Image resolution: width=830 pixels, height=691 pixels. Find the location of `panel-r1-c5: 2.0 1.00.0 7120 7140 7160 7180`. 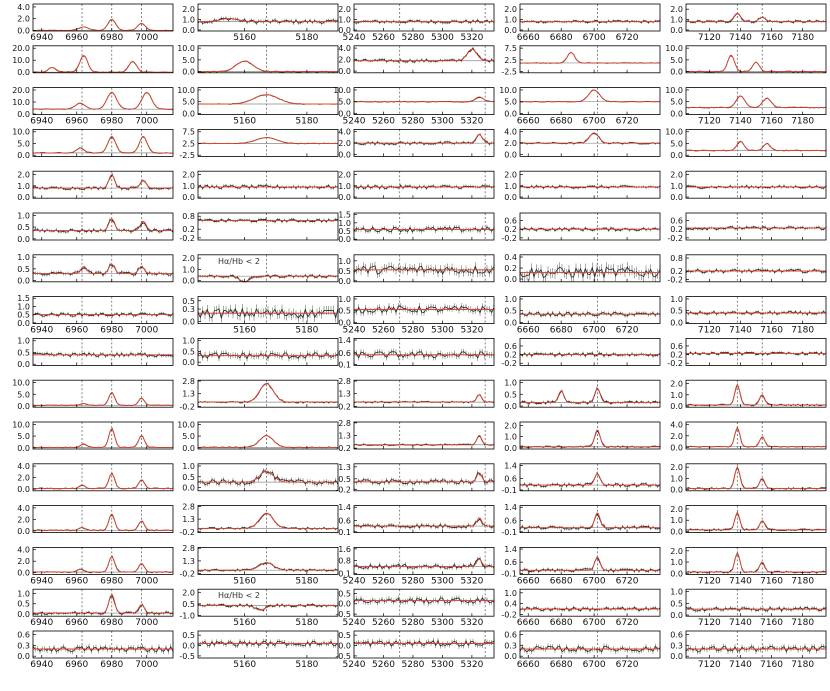

panel-r1-c5: 2.0 1.00.0 7120 7140 7160 7180 is located at coordinates (748, 23).